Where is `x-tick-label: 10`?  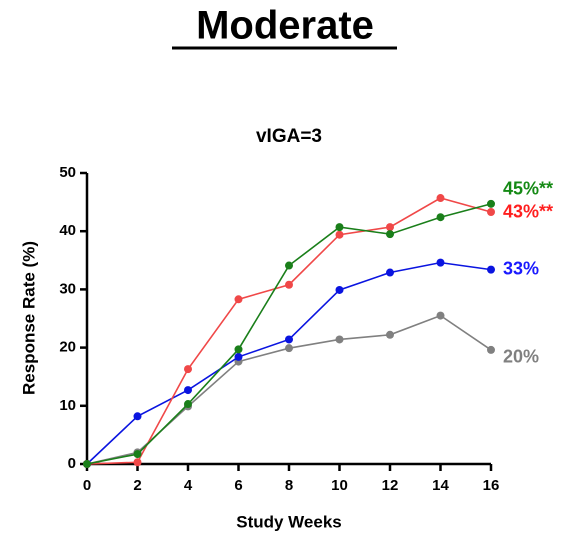
x-tick-label: 10 is located at coordinates (339, 485).